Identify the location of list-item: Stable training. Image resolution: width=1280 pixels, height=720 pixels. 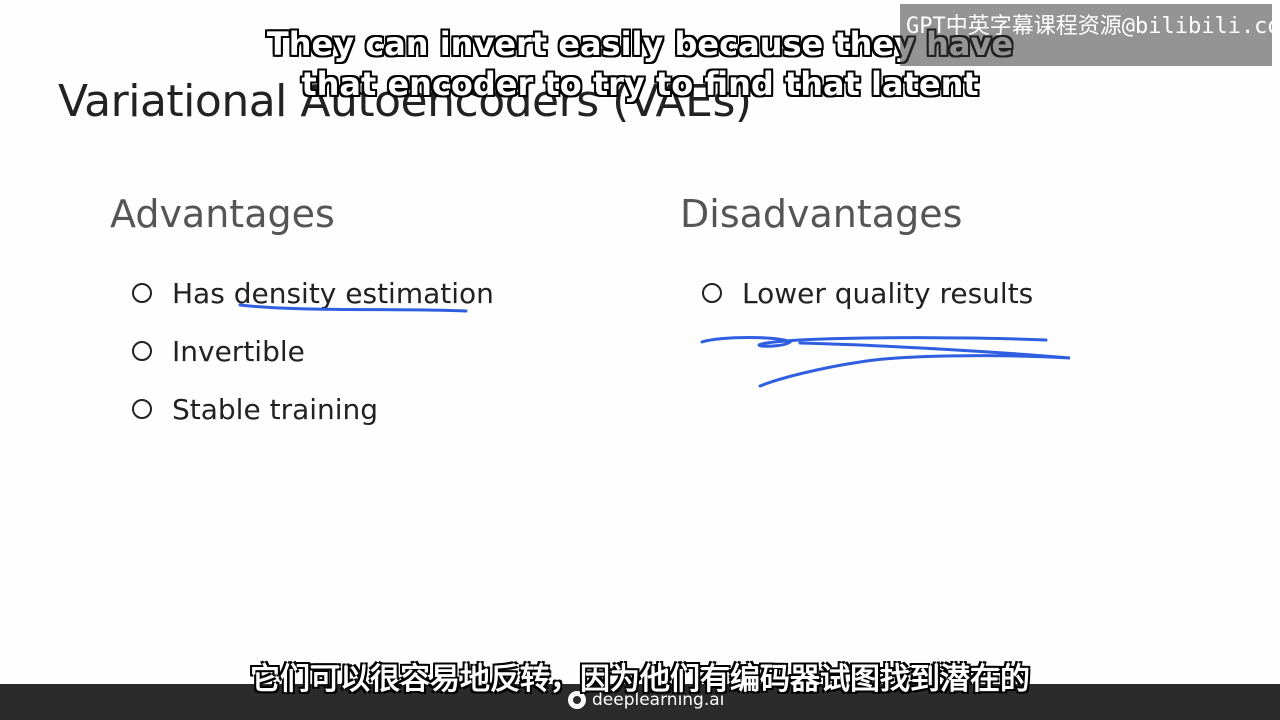
(313, 409).